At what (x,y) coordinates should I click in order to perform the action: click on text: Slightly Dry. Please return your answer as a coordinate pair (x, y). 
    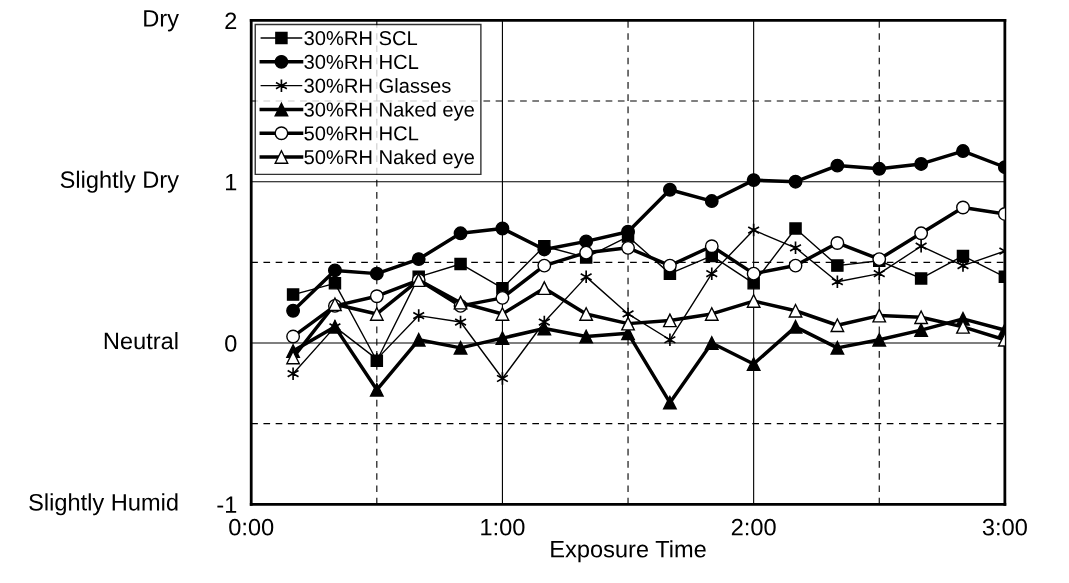
    Looking at the image, I should click on (119, 181).